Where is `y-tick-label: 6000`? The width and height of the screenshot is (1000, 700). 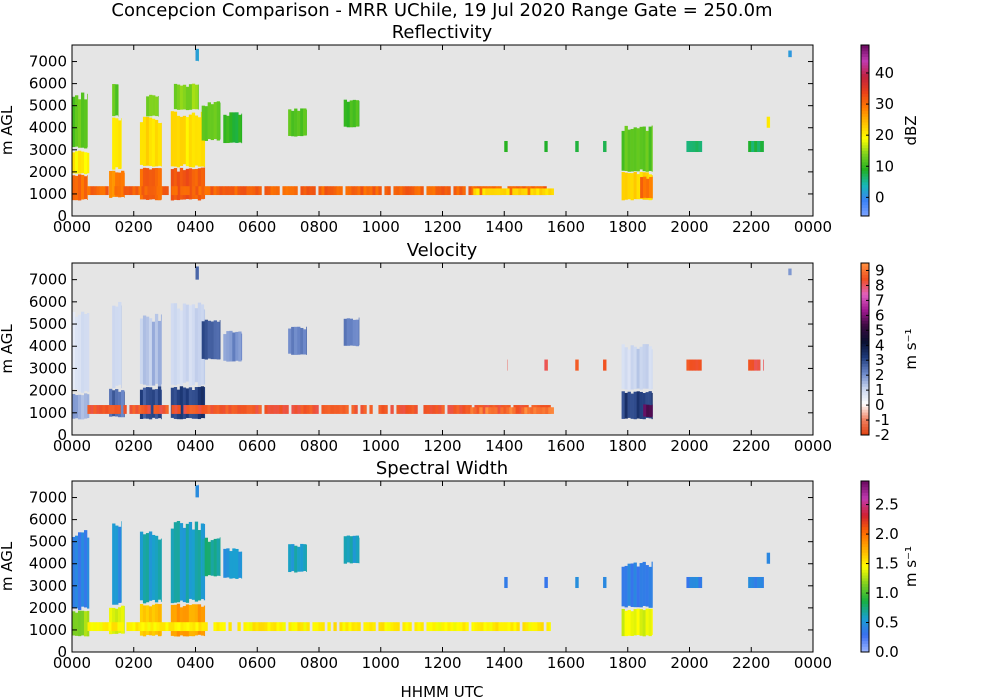
y-tick-label: 6000 is located at coordinates (48, 84).